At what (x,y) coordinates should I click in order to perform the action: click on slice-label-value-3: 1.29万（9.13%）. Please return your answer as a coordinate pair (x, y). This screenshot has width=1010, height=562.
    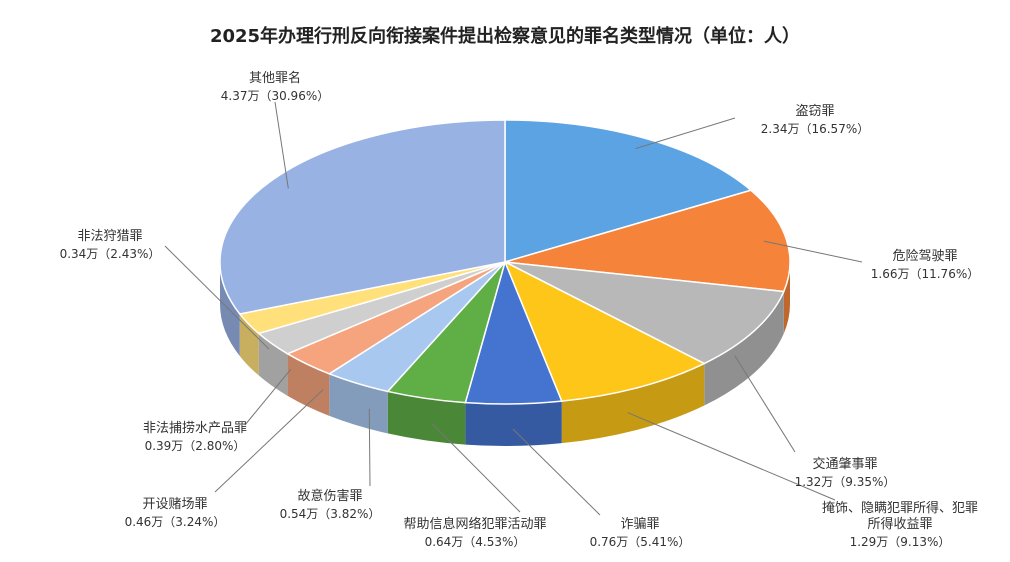
    Looking at the image, I should click on (900, 542).